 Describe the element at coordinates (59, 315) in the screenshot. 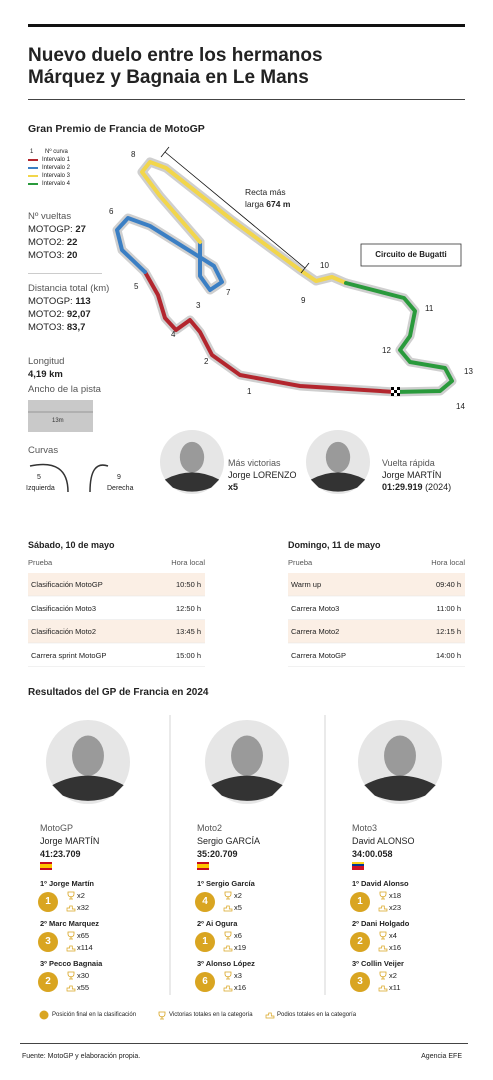

I see `stat-row: MOTO2: 92,07` at that location.